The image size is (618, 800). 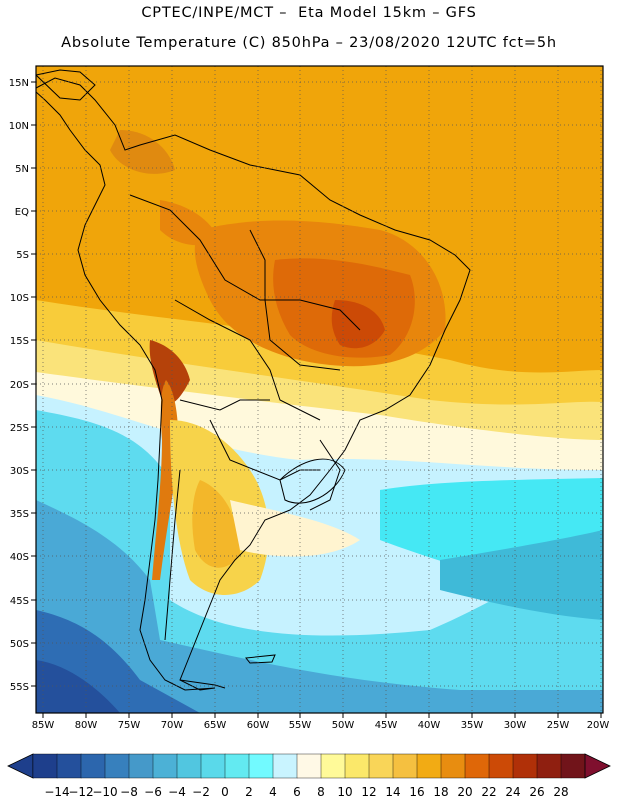 What do you see at coordinates (129, 792) in the screenshot?
I see `colorbar-label: −8` at bounding box center [129, 792].